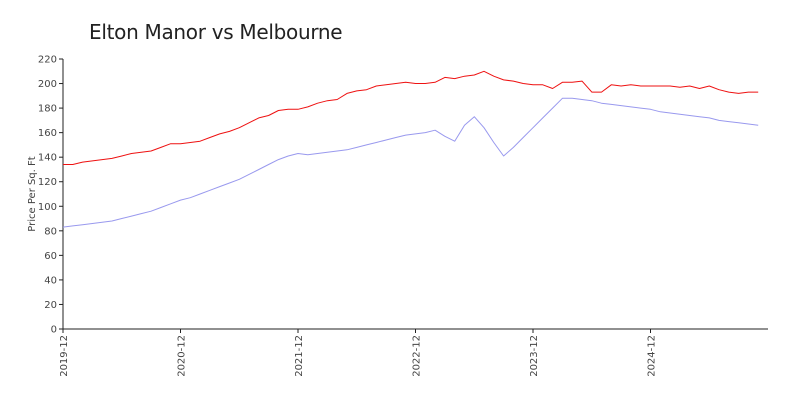 The height and width of the screenshot is (400, 800). Describe the element at coordinates (47, 182) in the screenshot. I see `y-tick-label: 120` at that location.